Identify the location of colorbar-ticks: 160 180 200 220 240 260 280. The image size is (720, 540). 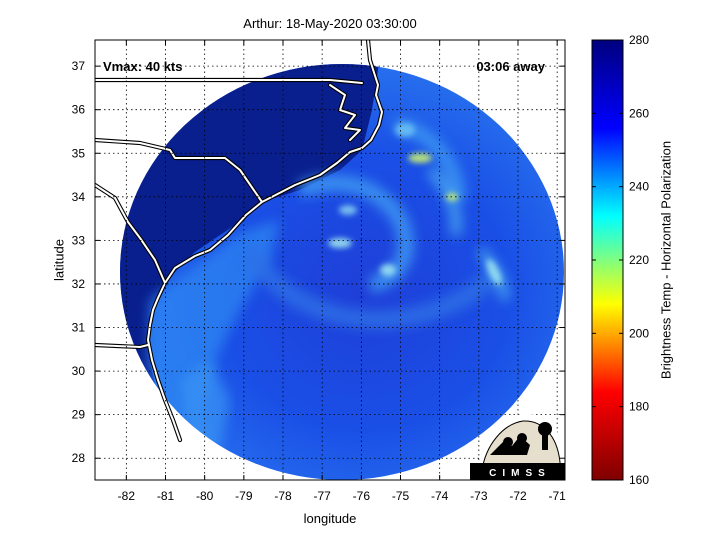
(620, 260).